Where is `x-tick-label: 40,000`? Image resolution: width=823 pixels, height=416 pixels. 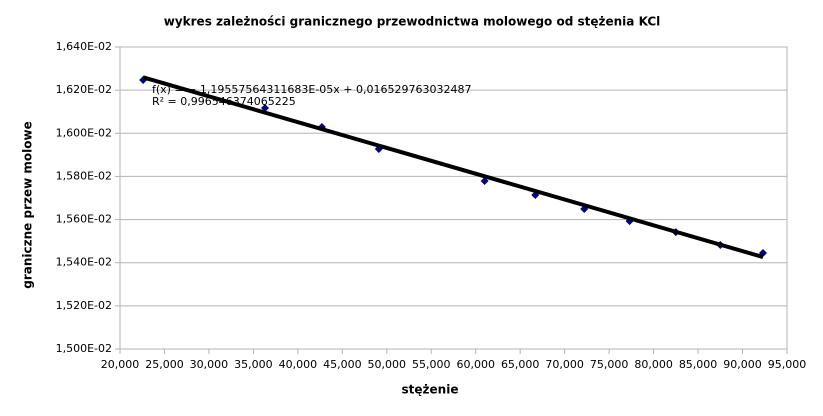
x-tick-label: 40,000 is located at coordinates (298, 364).